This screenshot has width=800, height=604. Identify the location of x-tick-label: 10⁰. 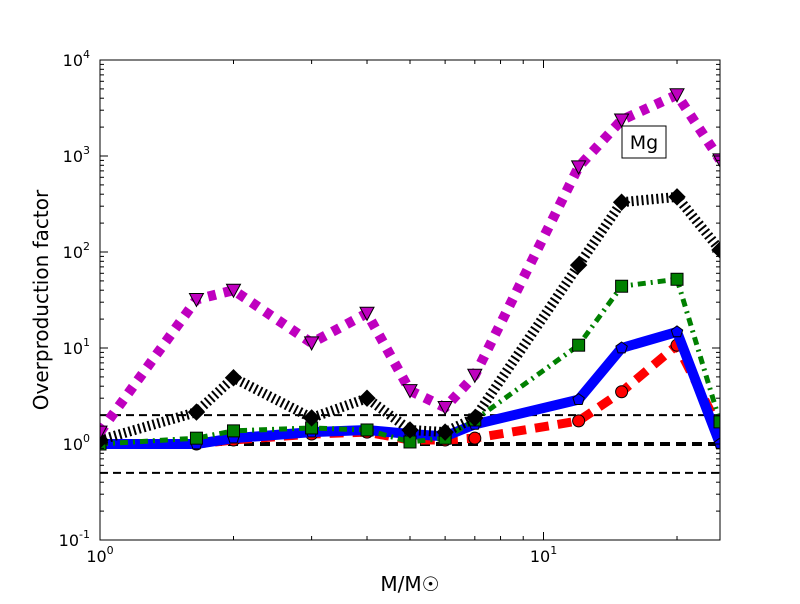
(99, 555).